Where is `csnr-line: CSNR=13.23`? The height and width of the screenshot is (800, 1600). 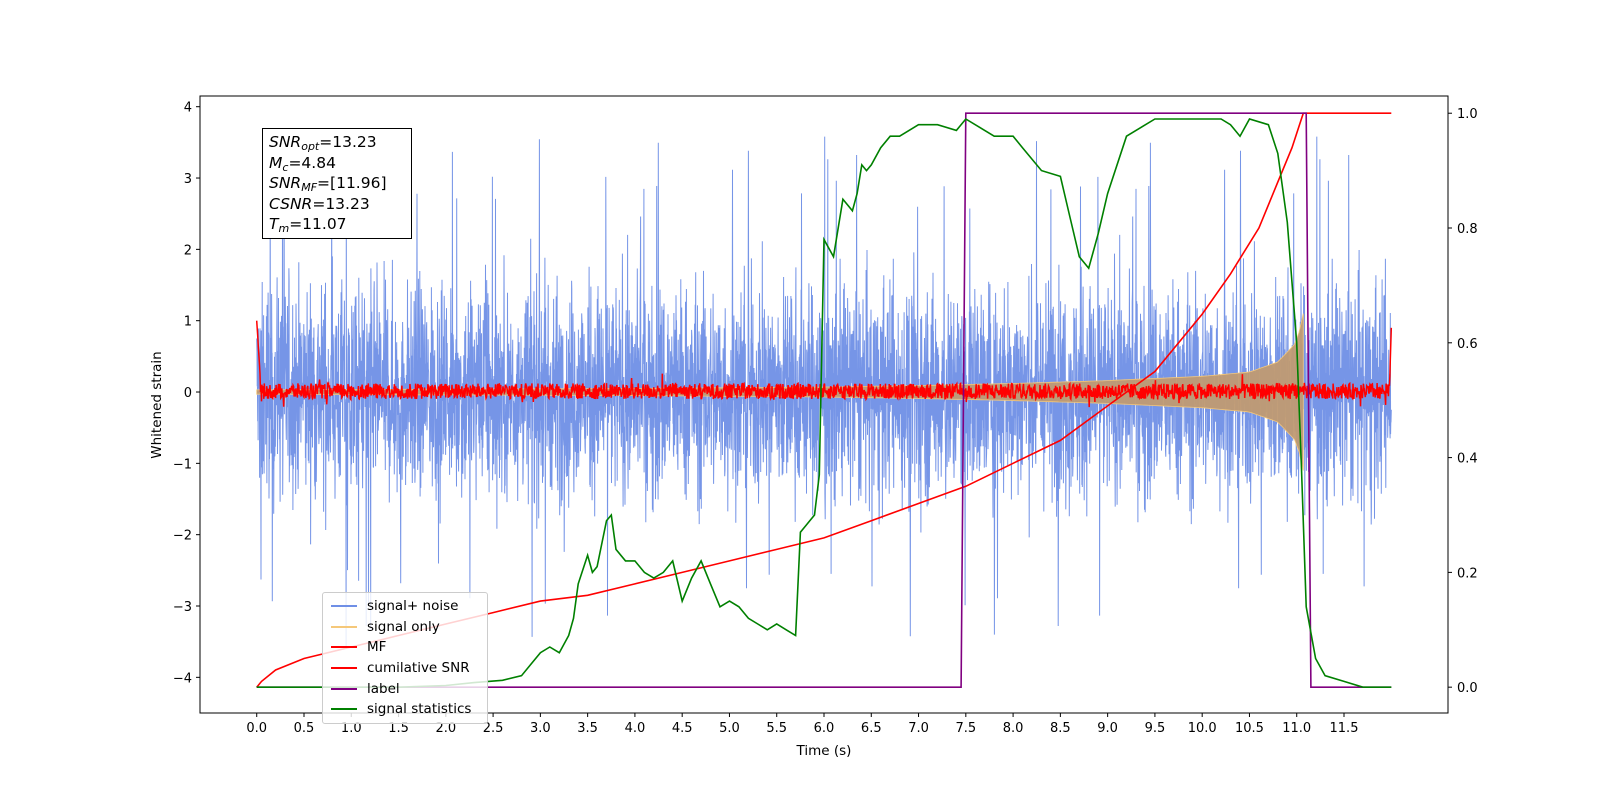 csnr-line: CSNR=13.23 is located at coordinates (337, 204).